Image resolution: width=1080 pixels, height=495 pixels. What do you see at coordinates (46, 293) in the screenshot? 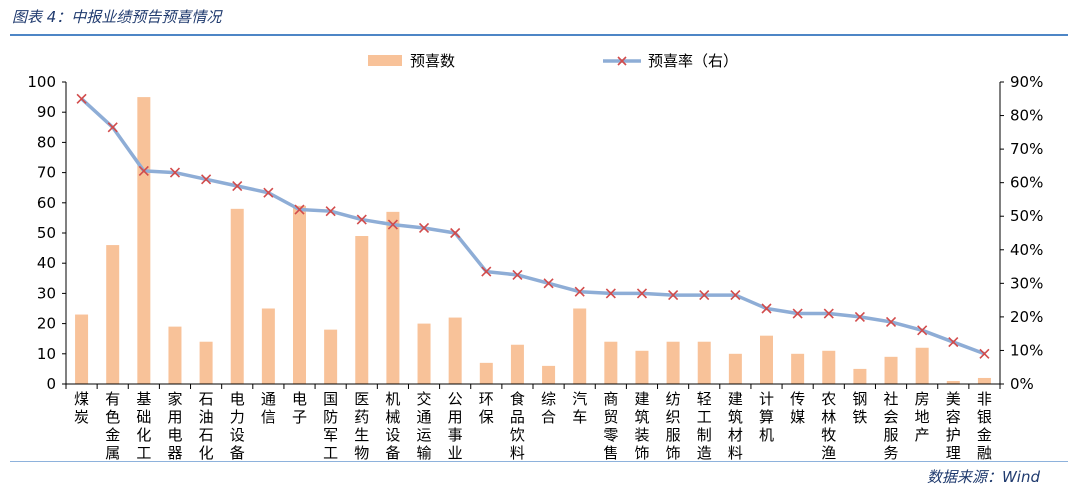
I see `y-left-tick-label: 30` at bounding box center [46, 293].